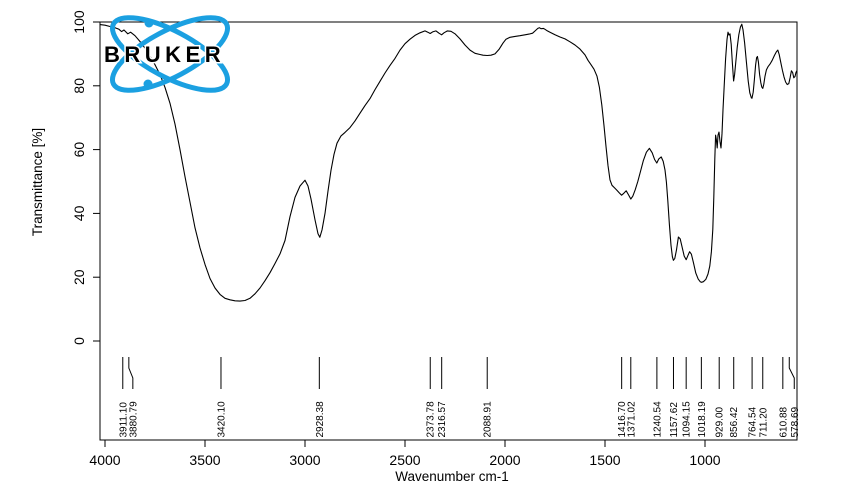 This screenshot has width=860, height=499. What do you see at coordinates (79, 213) in the screenshot?
I see `y-tick-label: 40` at bounding box center [79, 213].